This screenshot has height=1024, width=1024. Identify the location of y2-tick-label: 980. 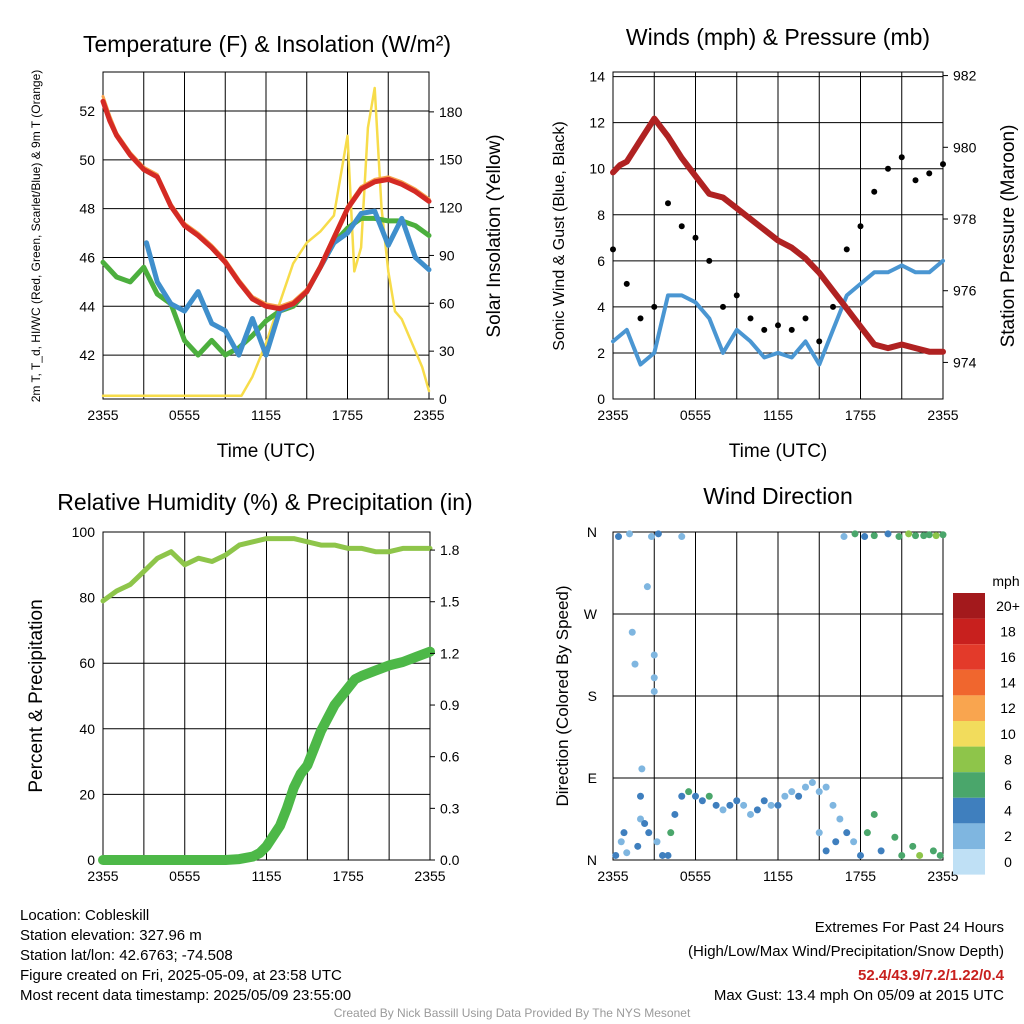
(965, 147).